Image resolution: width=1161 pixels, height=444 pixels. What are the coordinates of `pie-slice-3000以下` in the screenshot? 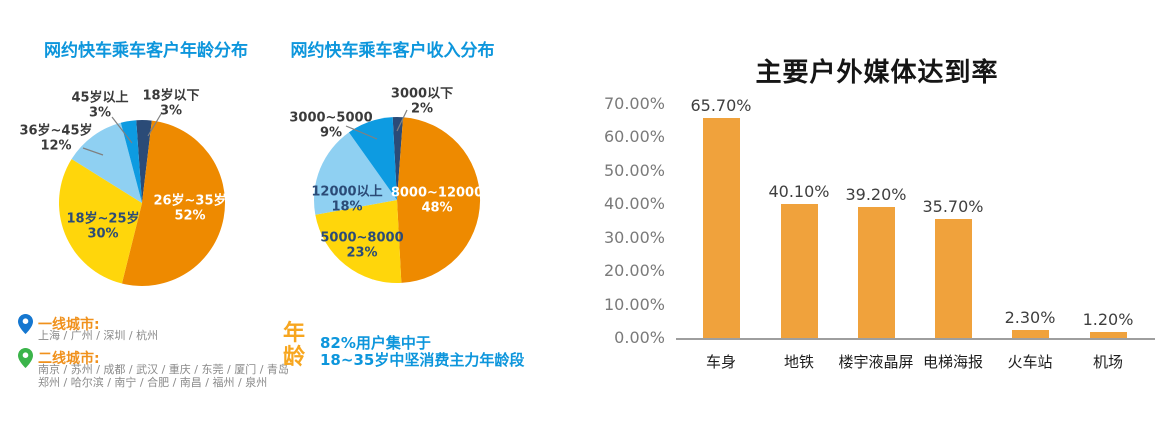 It's located at (398, 158).